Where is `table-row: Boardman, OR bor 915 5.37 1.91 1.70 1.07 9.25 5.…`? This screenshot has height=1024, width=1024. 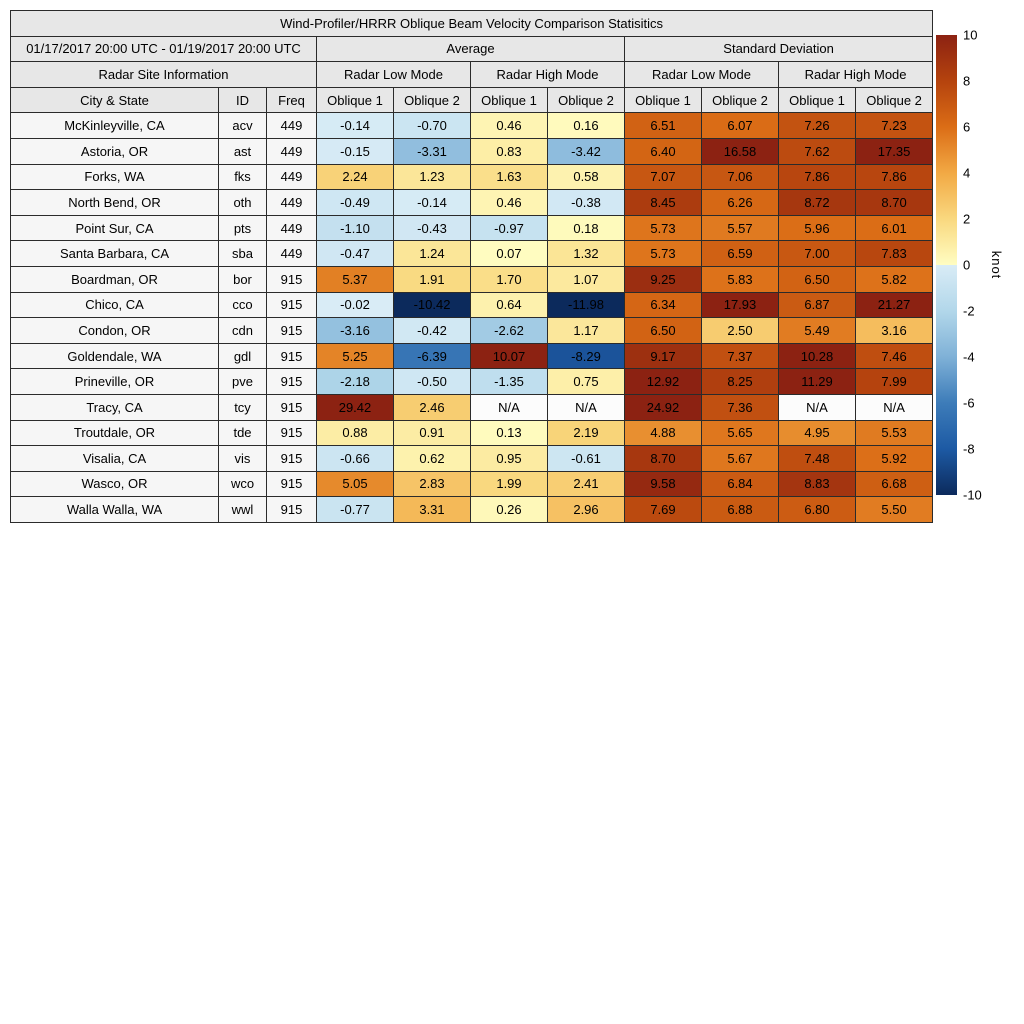
table-row: Boardman, OR bor 915 5.37 1.91 1.70 1.07 9.25 5.… is located at coordinates (472, 279).